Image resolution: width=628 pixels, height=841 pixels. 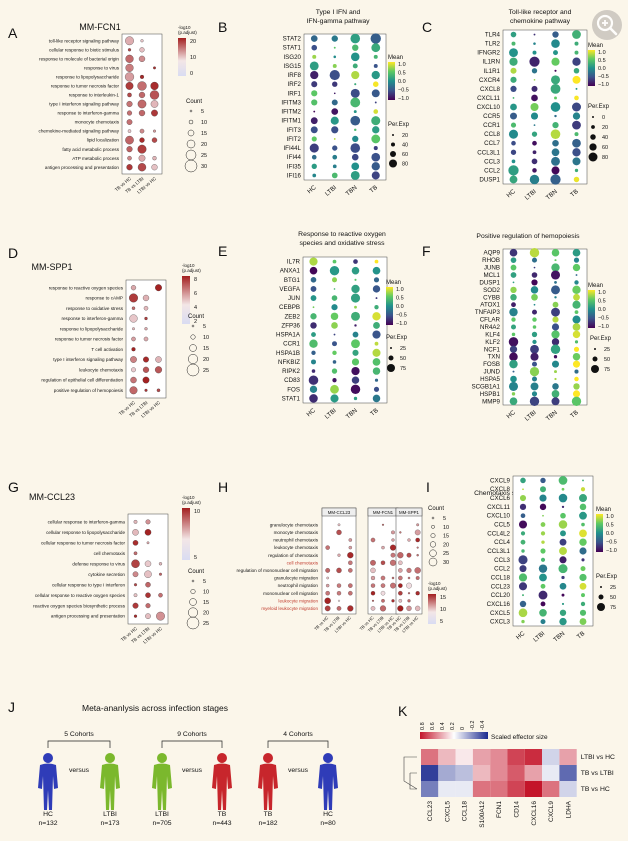 I want to click on gene-label: CCR1, so click(x=491, y=125).